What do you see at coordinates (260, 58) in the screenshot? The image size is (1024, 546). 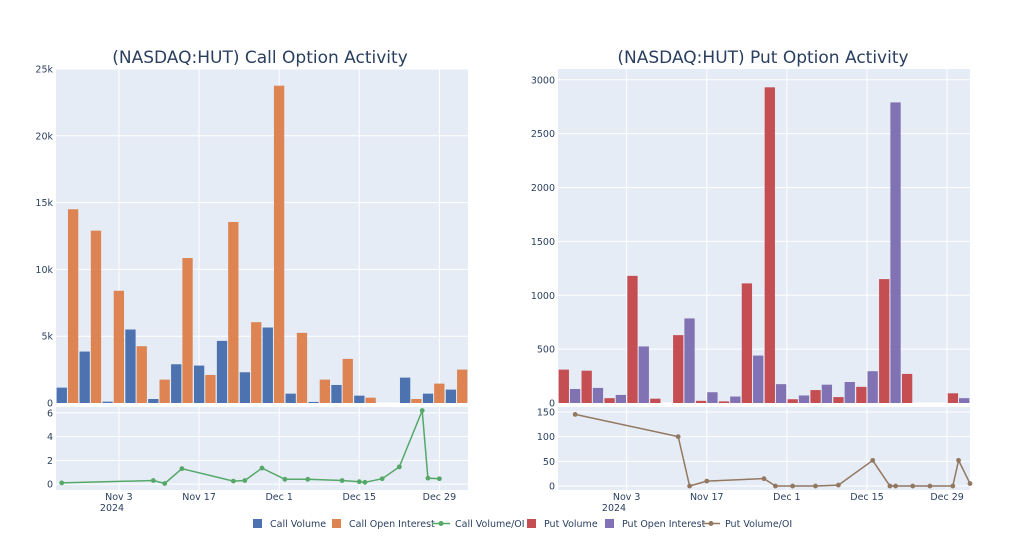 I see `call-chart-title: (NASDAQ:HUT) Call Option Activity` at bounding box center [260, 58].